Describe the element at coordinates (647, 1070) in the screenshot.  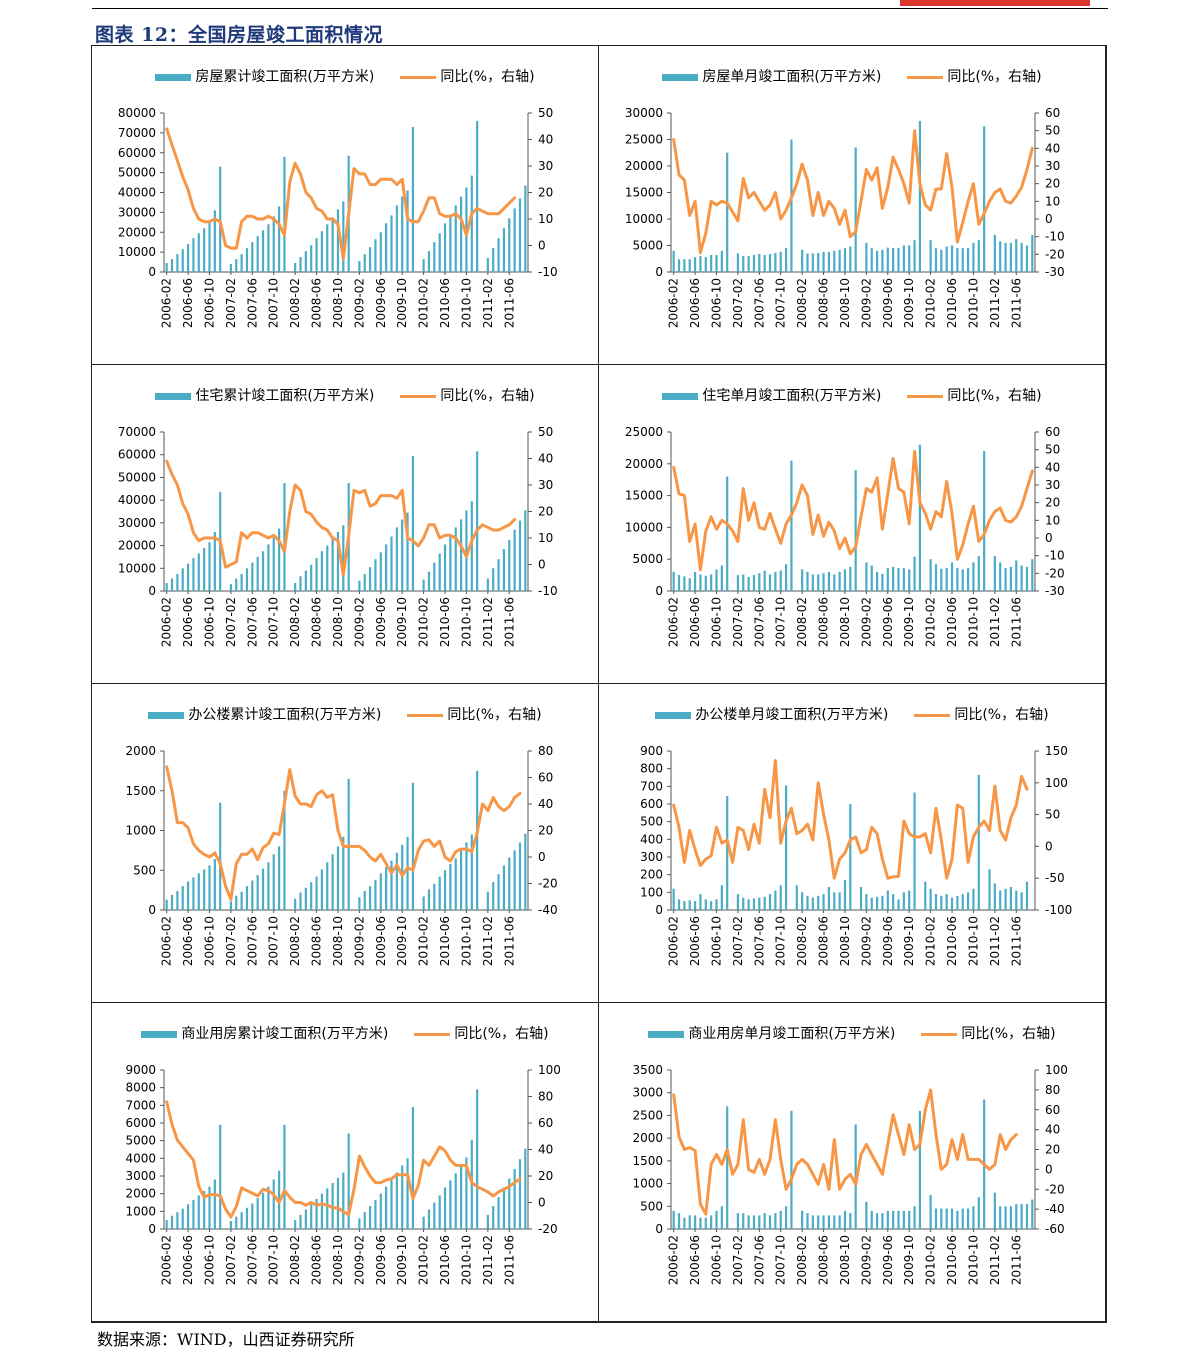
I see `left-axis-tick-label: 3500` at that location.